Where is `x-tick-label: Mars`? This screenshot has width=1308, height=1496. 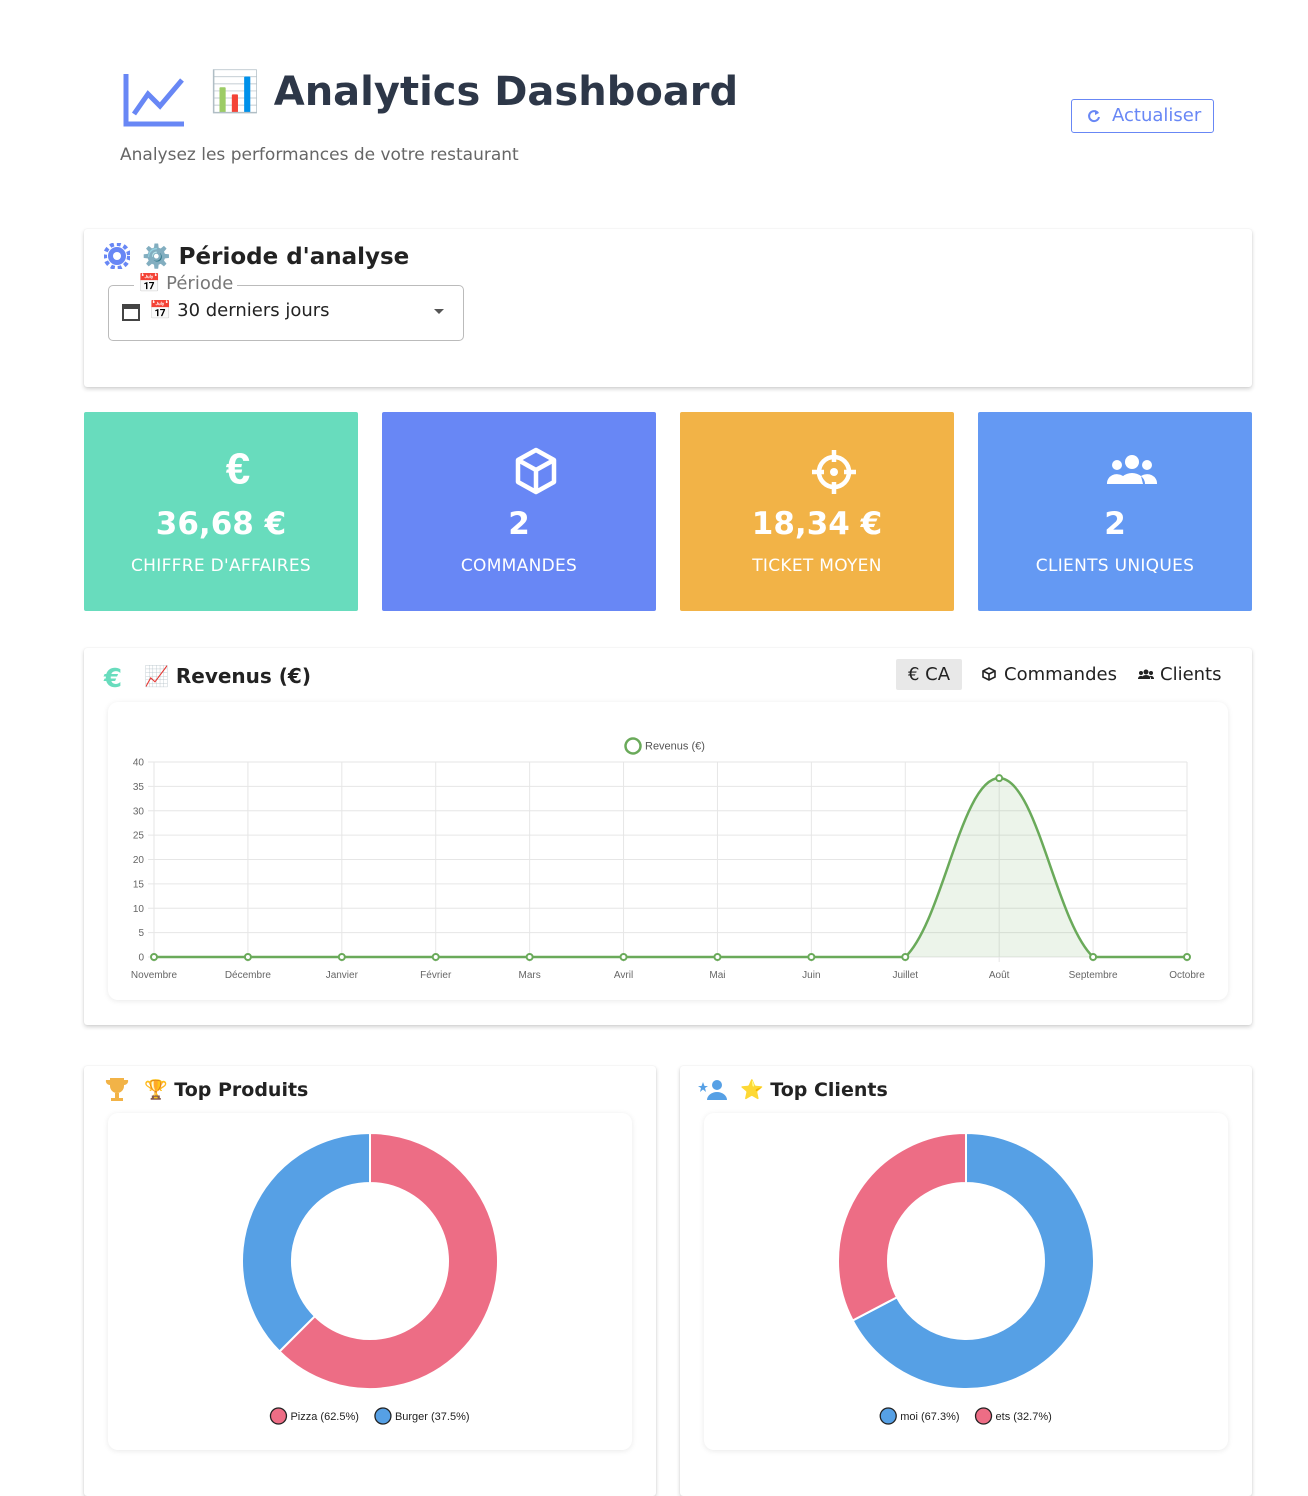
x-tick-label: Mars is located at coordinates (530, 975).